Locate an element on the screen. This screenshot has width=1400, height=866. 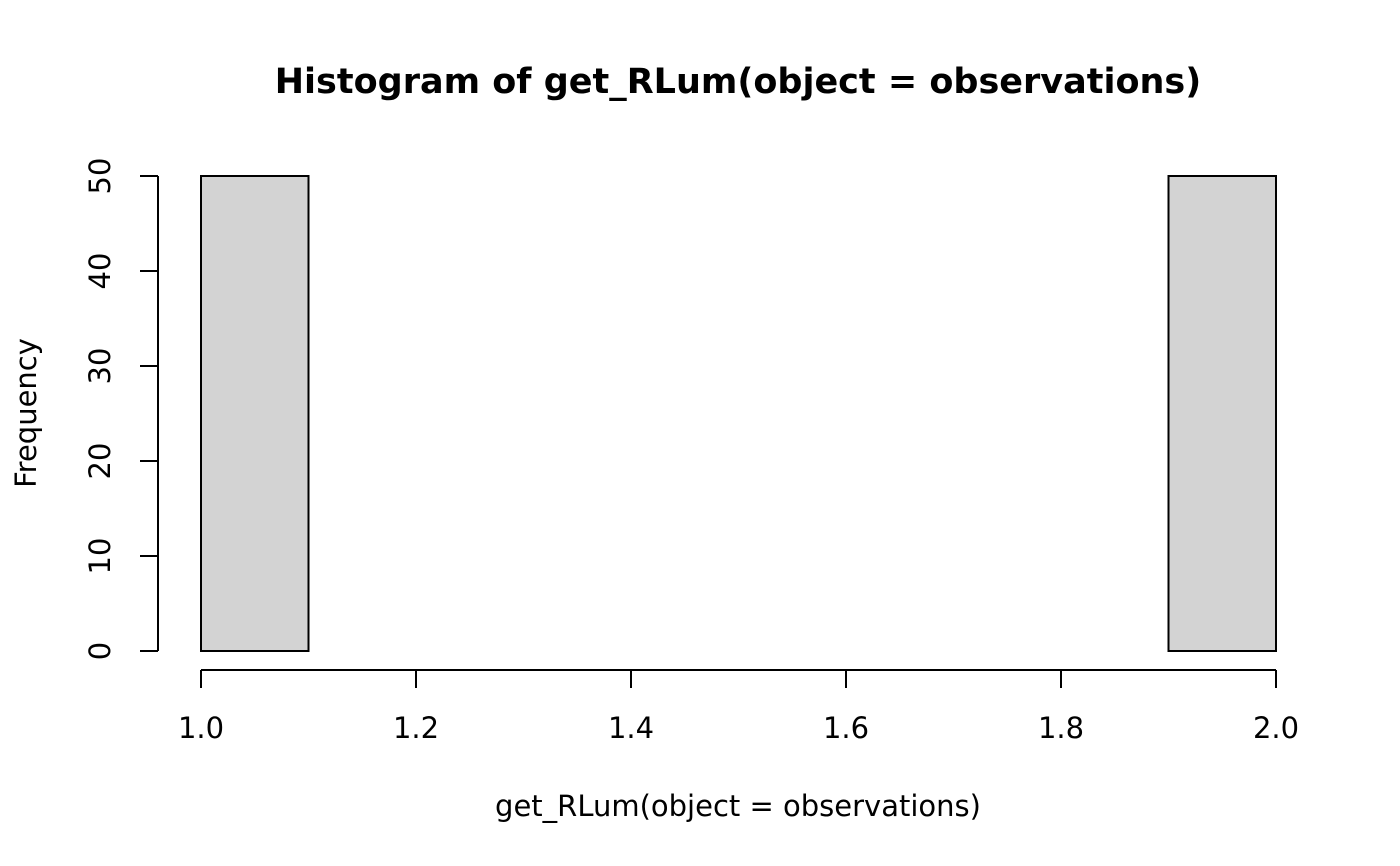
x-tick-label-3: 1.4 is located at coordinates (631, 728).